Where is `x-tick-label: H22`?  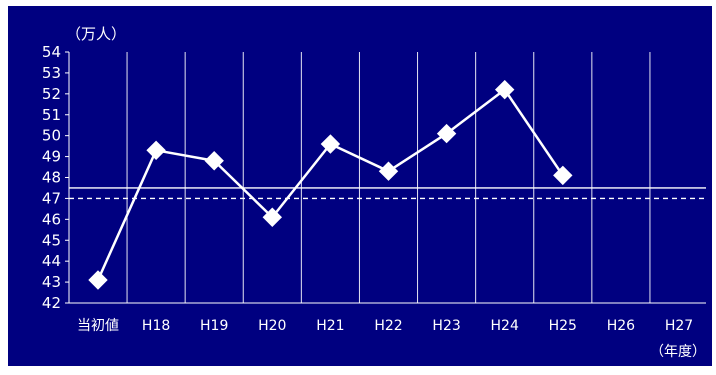
x-tick-label: H22 is located at coordinates (388, 326).